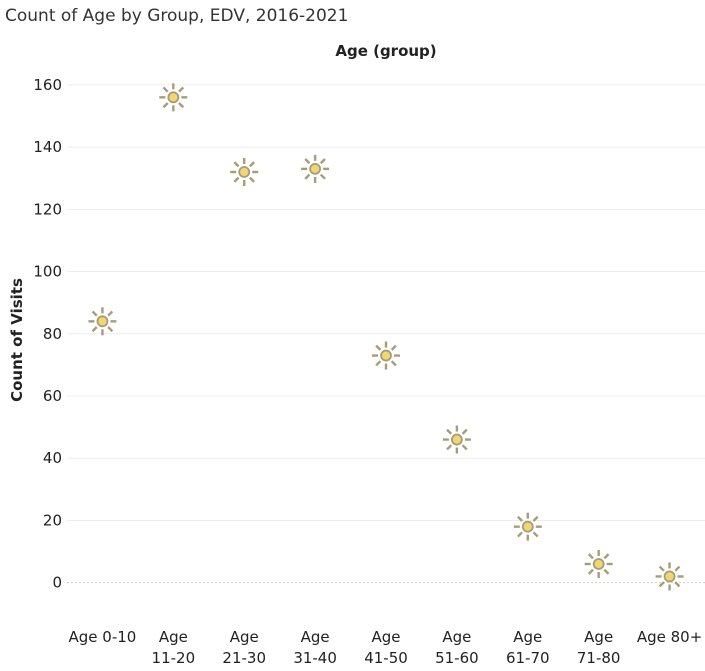 The image size is (705, 671). What do you see at coordinates (244, 658) in the screenshot?
I see `x-tick-label-line2: 21-30` at bounding box center [244, 658].